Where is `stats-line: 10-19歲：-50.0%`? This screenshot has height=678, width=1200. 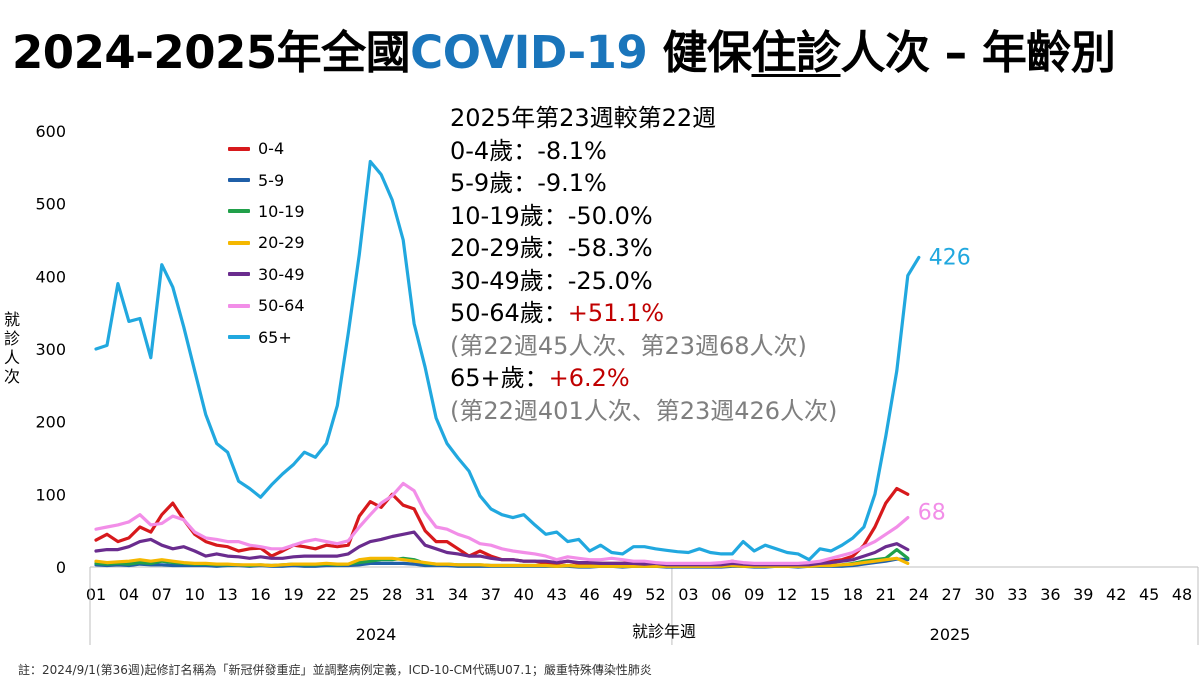
stats-line: 10-19歲：-50.0% is located at coordinates (643, 216).